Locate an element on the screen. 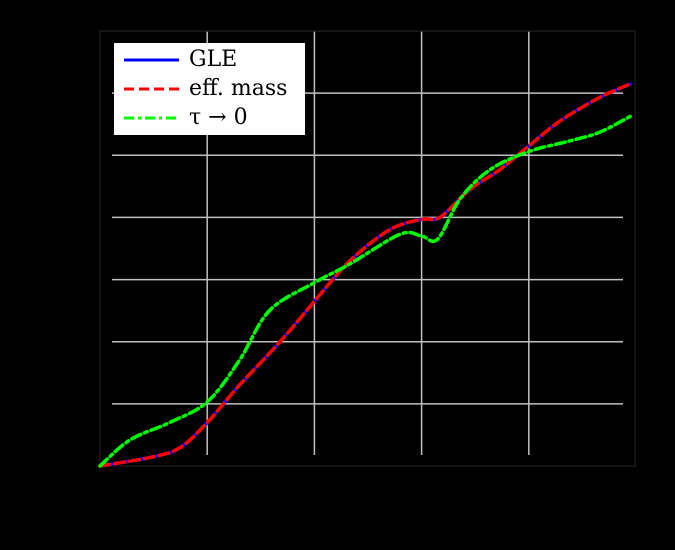 Image resolution: width=675 pixels, height=550 pixels. legend-label: GLE is located at coordinates (213, 59).